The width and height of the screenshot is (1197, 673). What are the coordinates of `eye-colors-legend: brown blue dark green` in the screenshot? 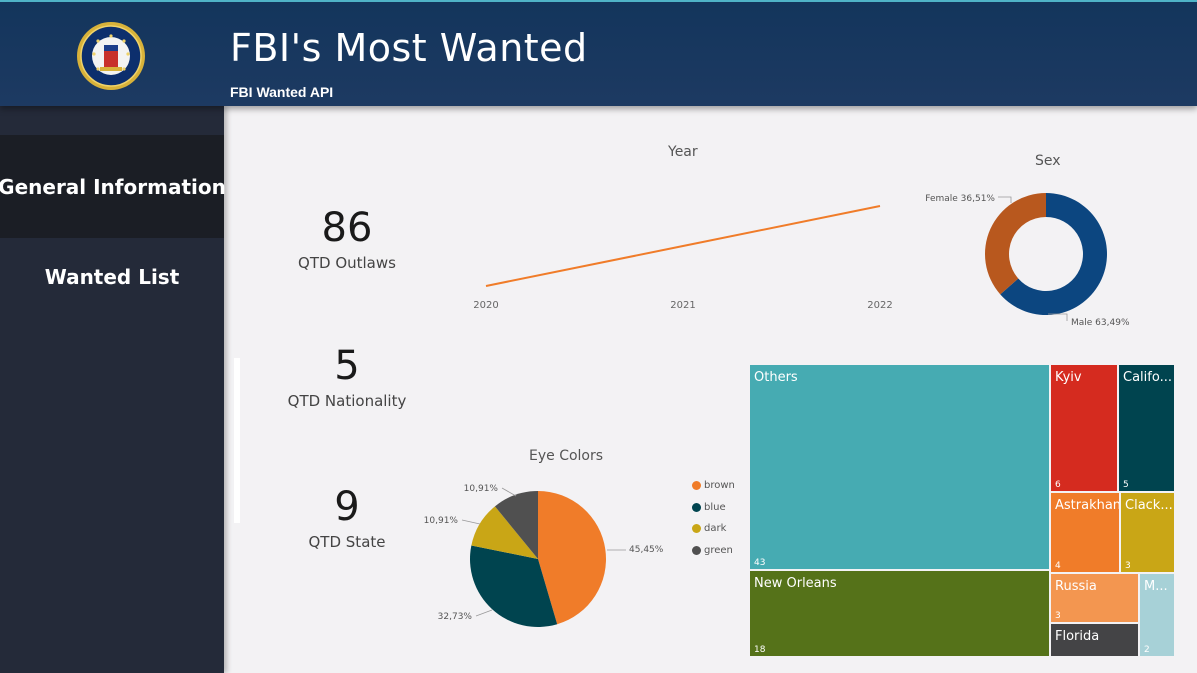 It's located at (713, 518).